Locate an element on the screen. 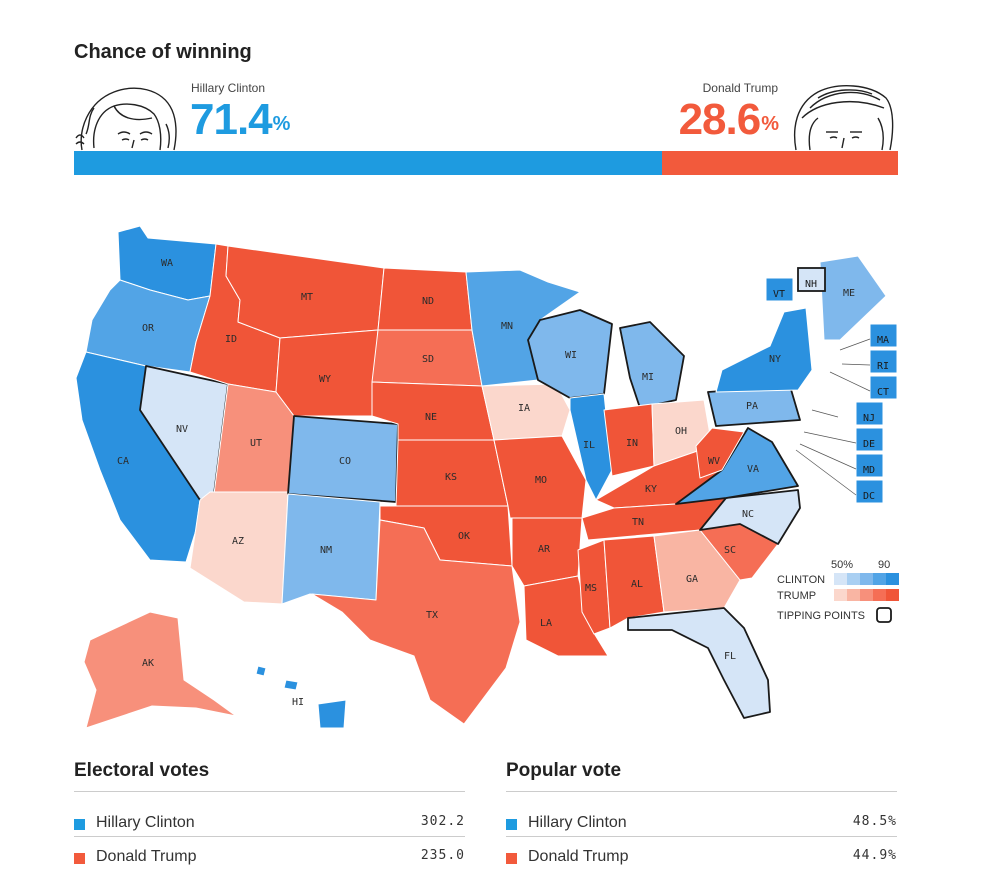  state-al is located at coordinates (634, 582).